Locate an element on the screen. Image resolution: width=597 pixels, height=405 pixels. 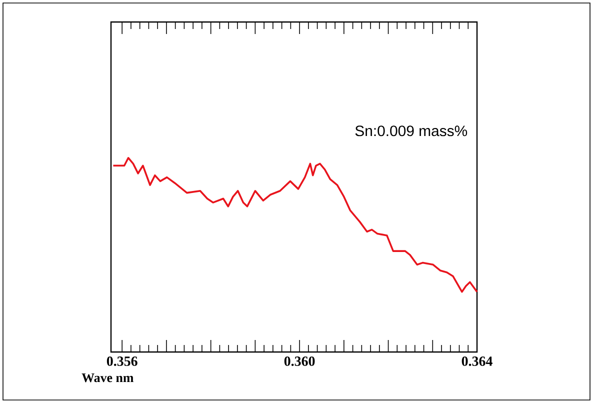
text: Sn:0.009 mass% is located at coordinates (411, 131).